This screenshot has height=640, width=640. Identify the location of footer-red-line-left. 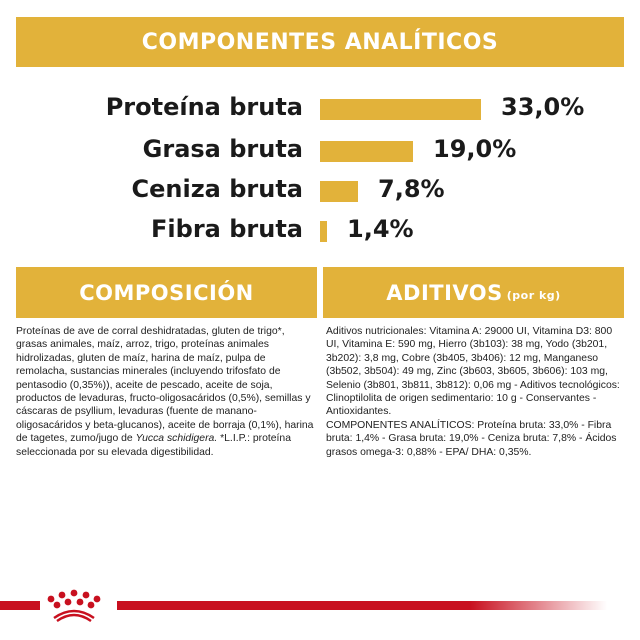
(20, 605).